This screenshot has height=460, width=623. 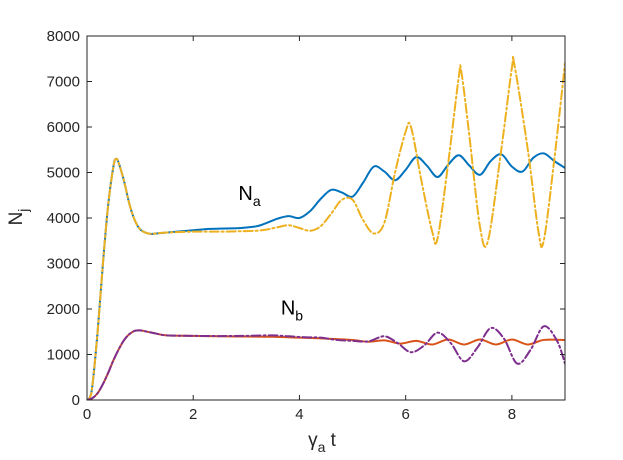 I want to click on x-tick-label: 0, so click(x=87, y=414).